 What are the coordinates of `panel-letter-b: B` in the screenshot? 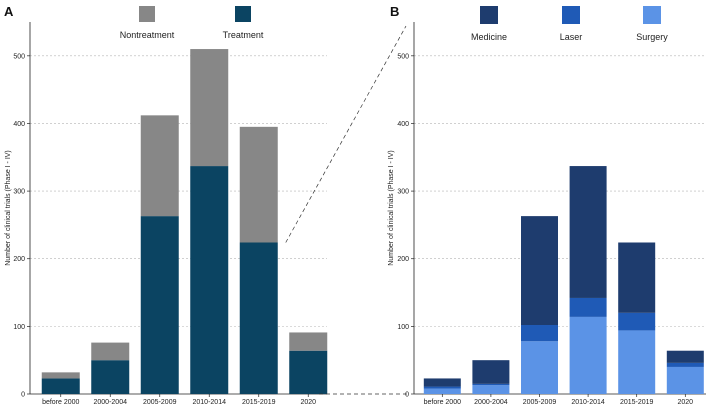 It's located at (394, 11).